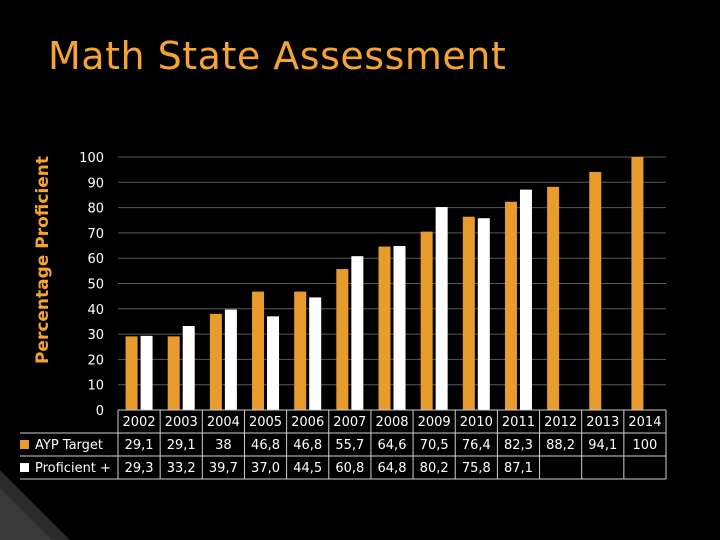 Image resolution: width=720 pixels, height=540 pixels. Describe the element at coordinates (95, 335) in the screenshot. I see `y-tick-label-30: 30` at that location.